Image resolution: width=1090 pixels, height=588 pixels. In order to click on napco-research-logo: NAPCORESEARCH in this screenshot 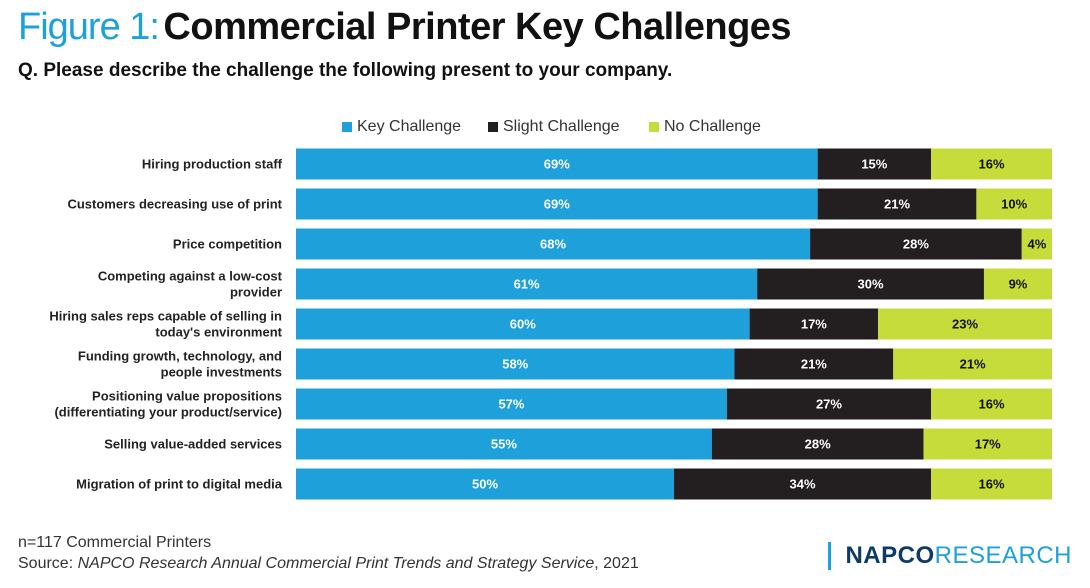, I will do `click(950, 556)`.